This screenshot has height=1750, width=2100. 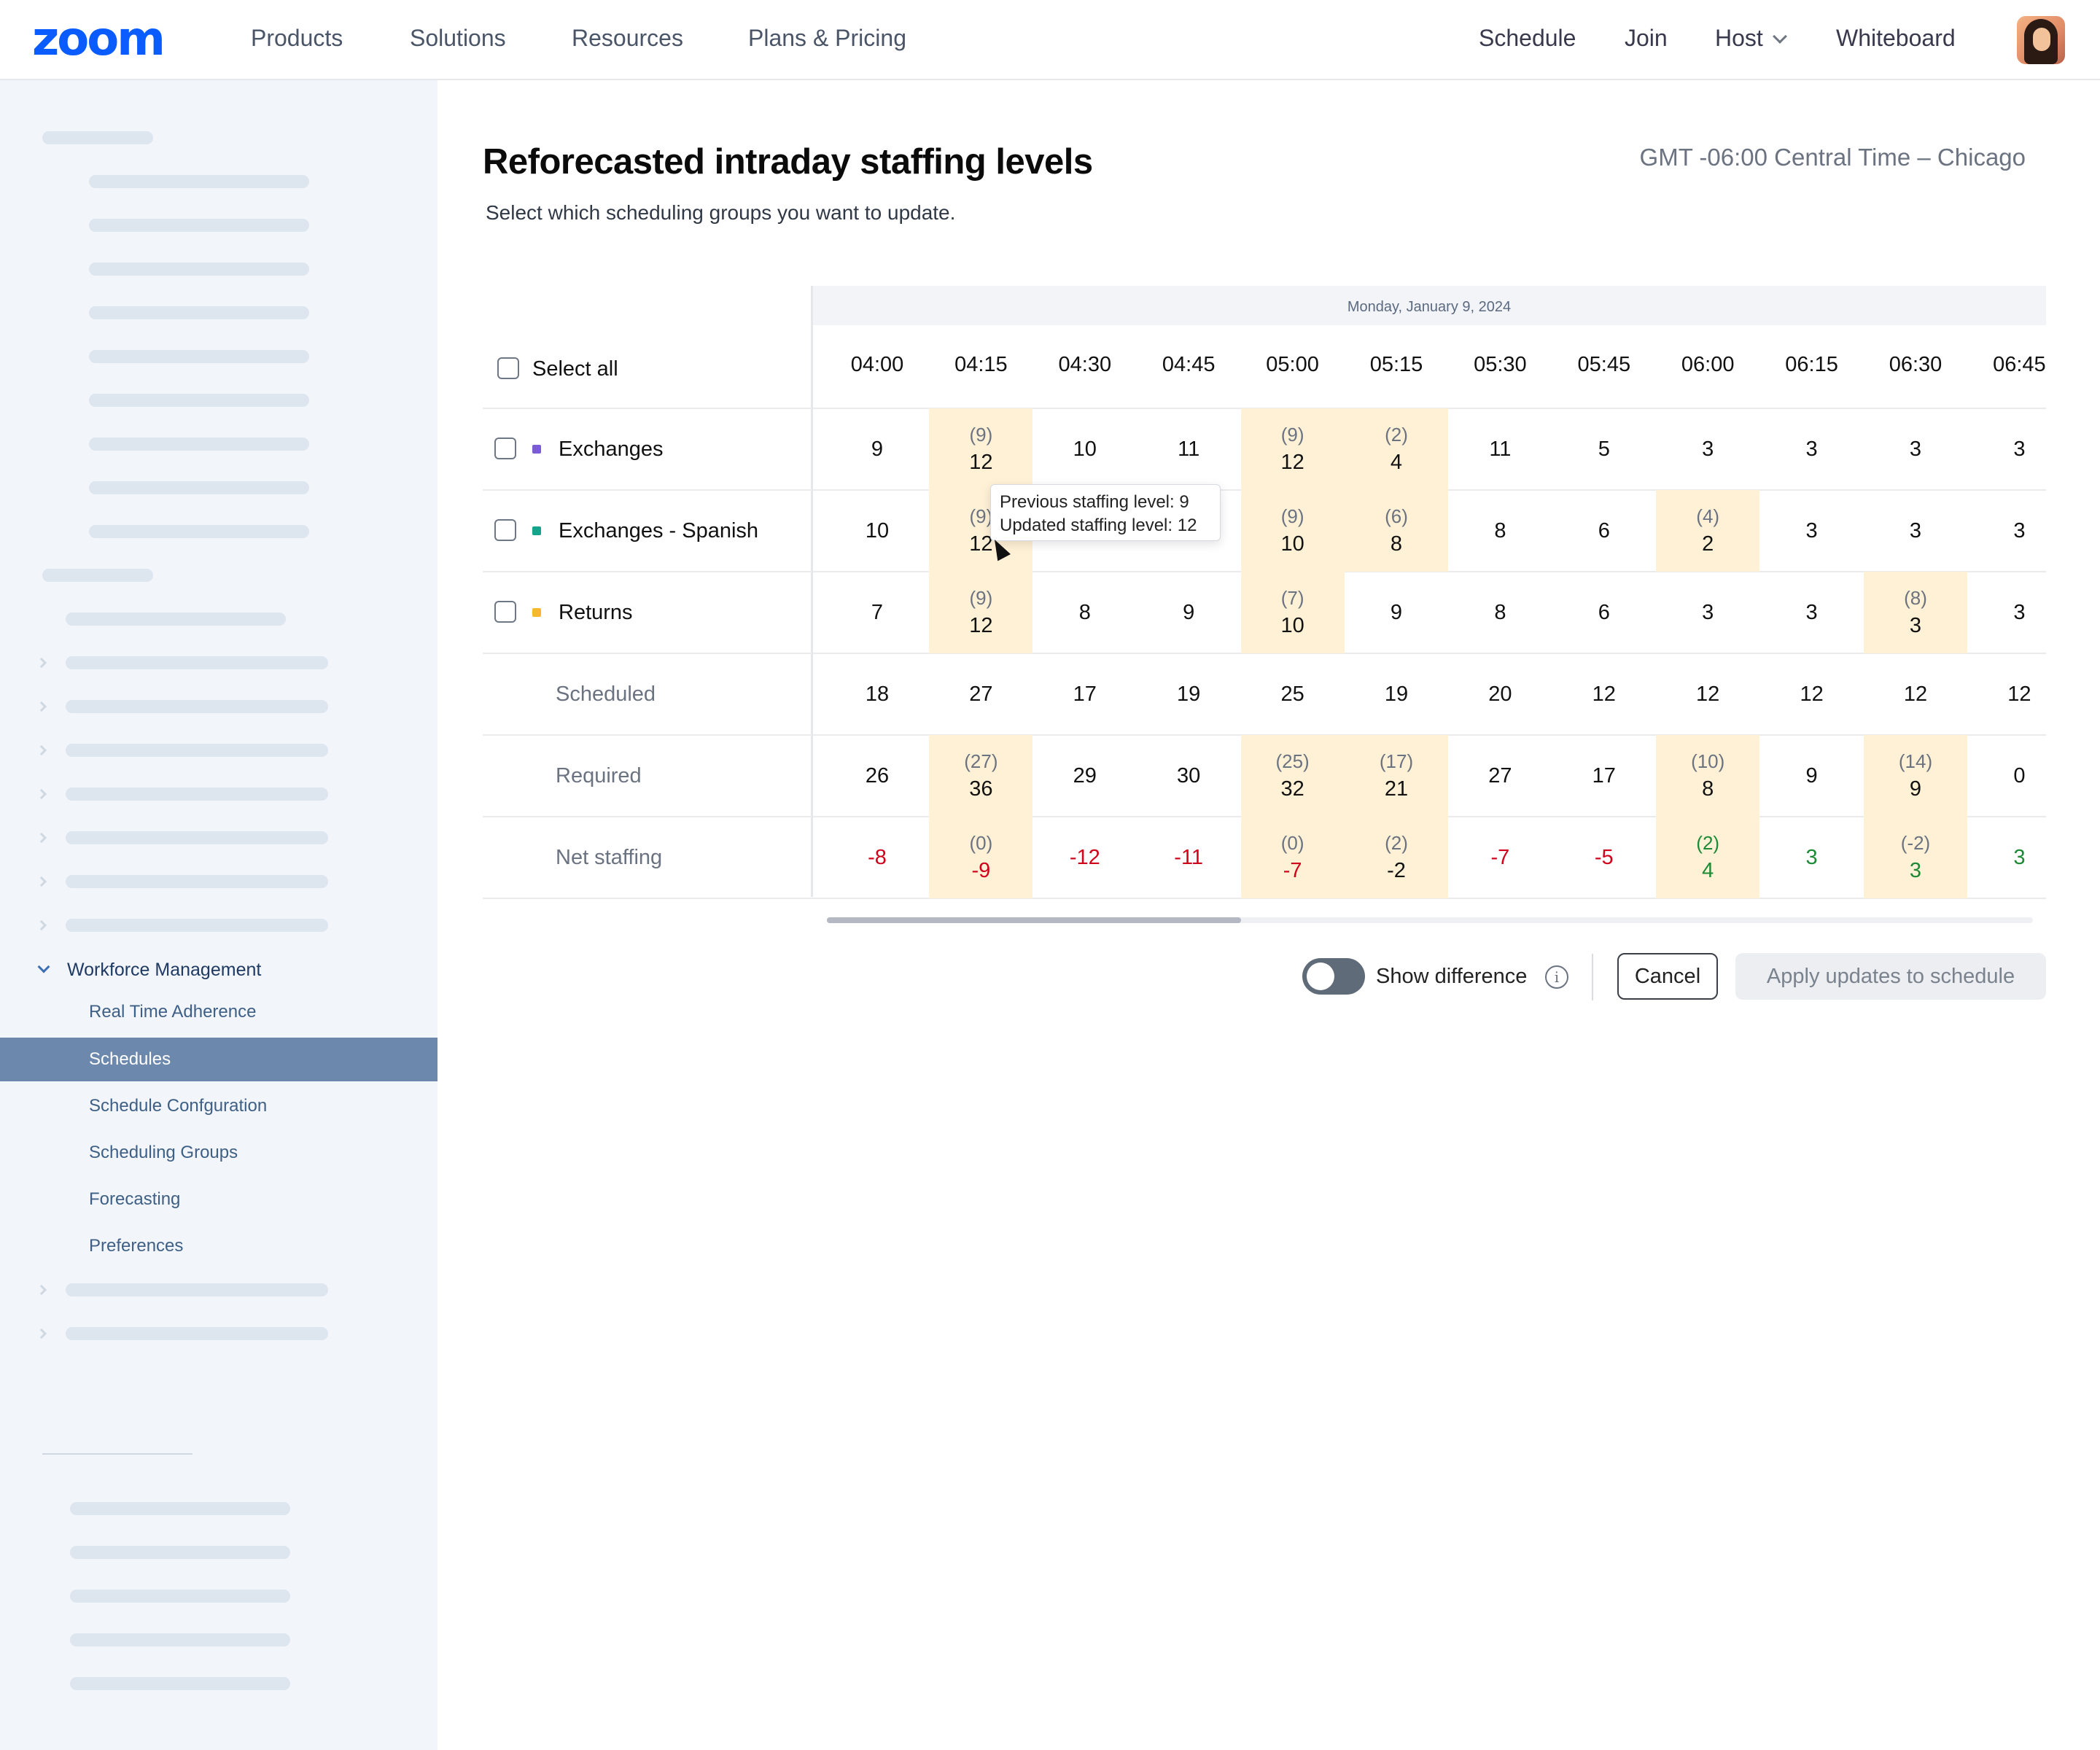 I want to click on nav-solutions: Solutions, so click(x=458, y=38).